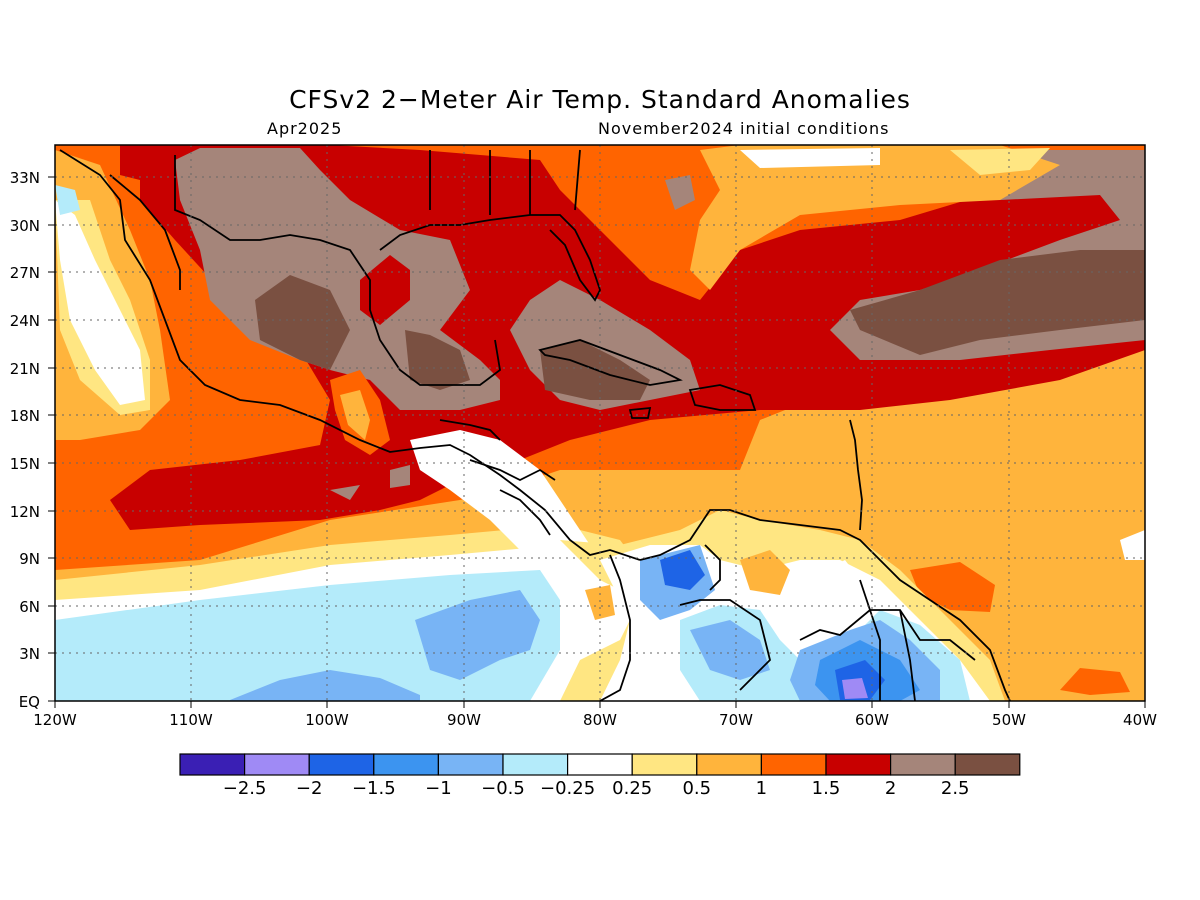 The height and width of the screenshot is (900, 1200). Describe the element at coordinates (25, 226) in the screenshot. I see `lat-label: 30N` at that location.